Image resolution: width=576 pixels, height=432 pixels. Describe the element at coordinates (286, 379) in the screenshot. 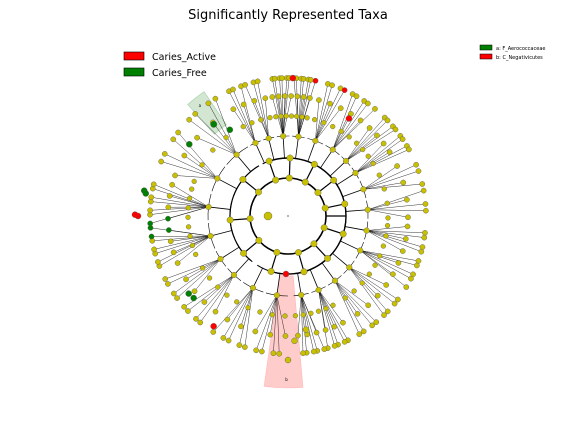

I see `svg-text: b` at that location.